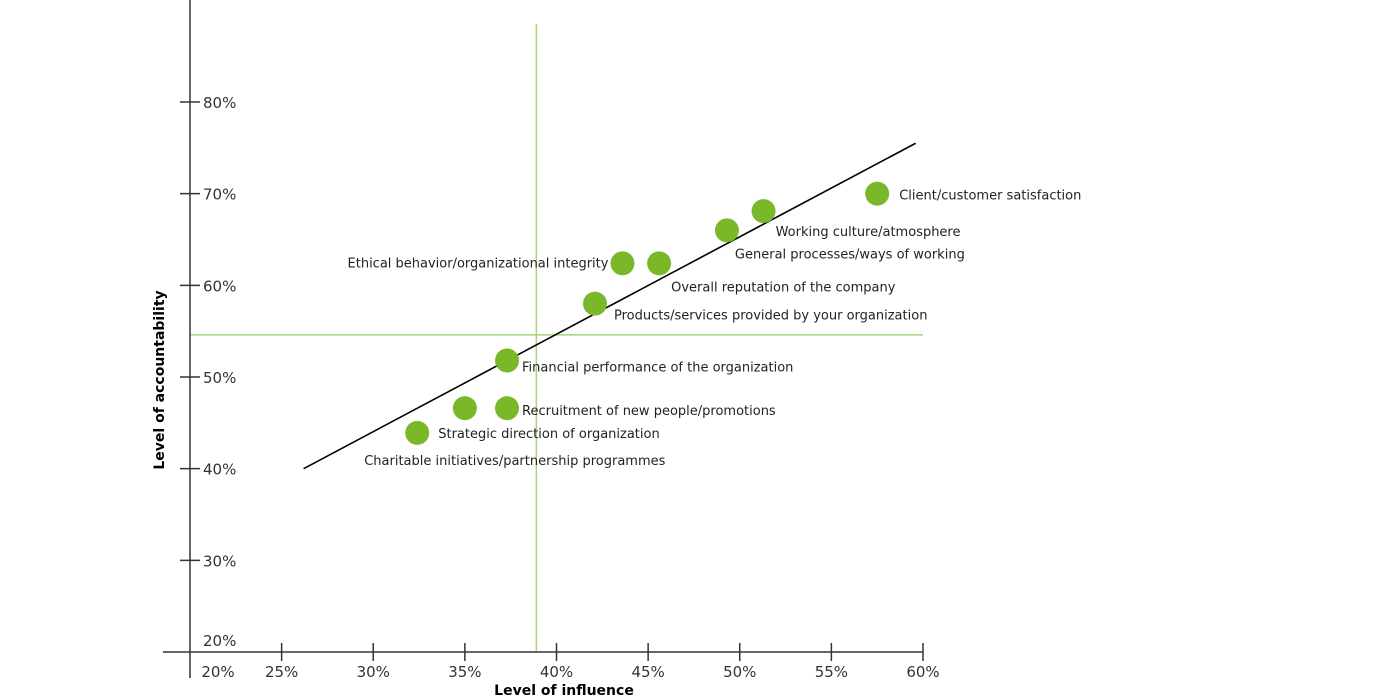 Image resolution: width=1400 pixels, height=700 pixels. Describe the element at coordinates (219, 470) in the screenshot. I see `y-tick-label: 40%` at that location.